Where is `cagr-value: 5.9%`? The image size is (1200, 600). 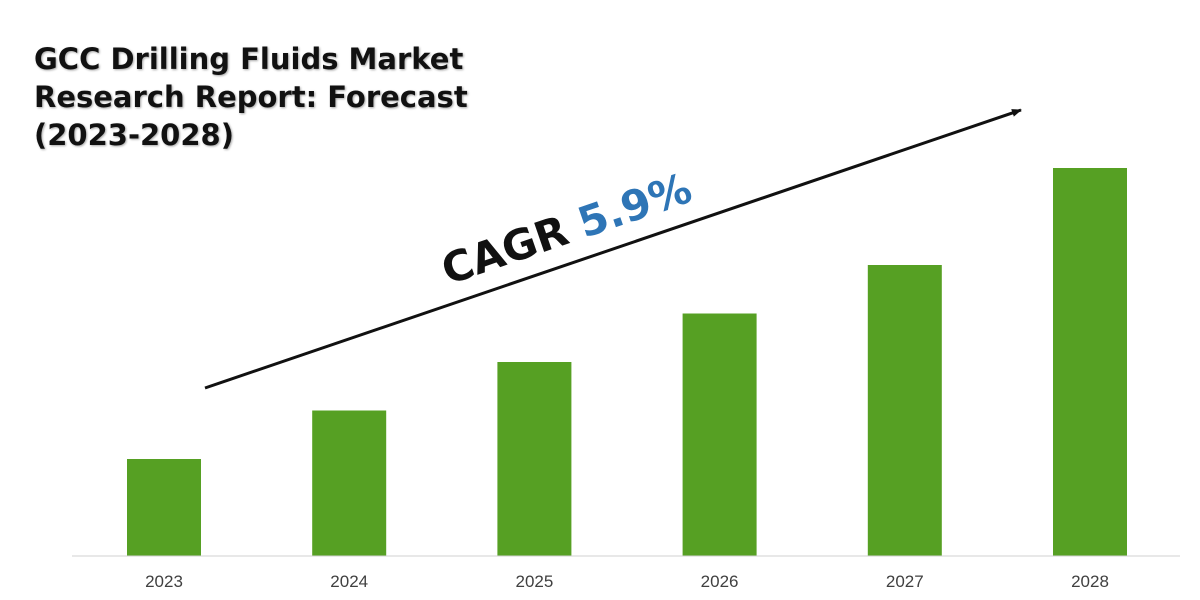
cagr-value: 5.9% is located at coordinates (635, 205).